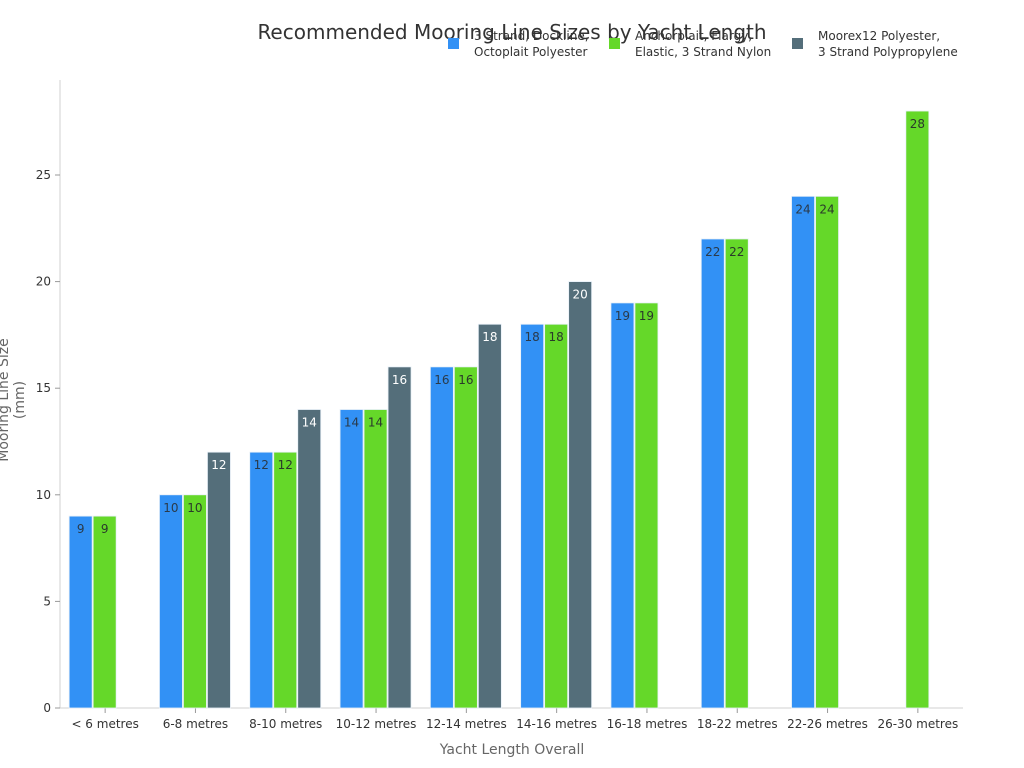 Image resolution: width=1024 pixels, height=768 pixels. Describe the element at coordinates (737, 724) in the screenshot. I see `x-tick-label: 18-22 metres` at that location.